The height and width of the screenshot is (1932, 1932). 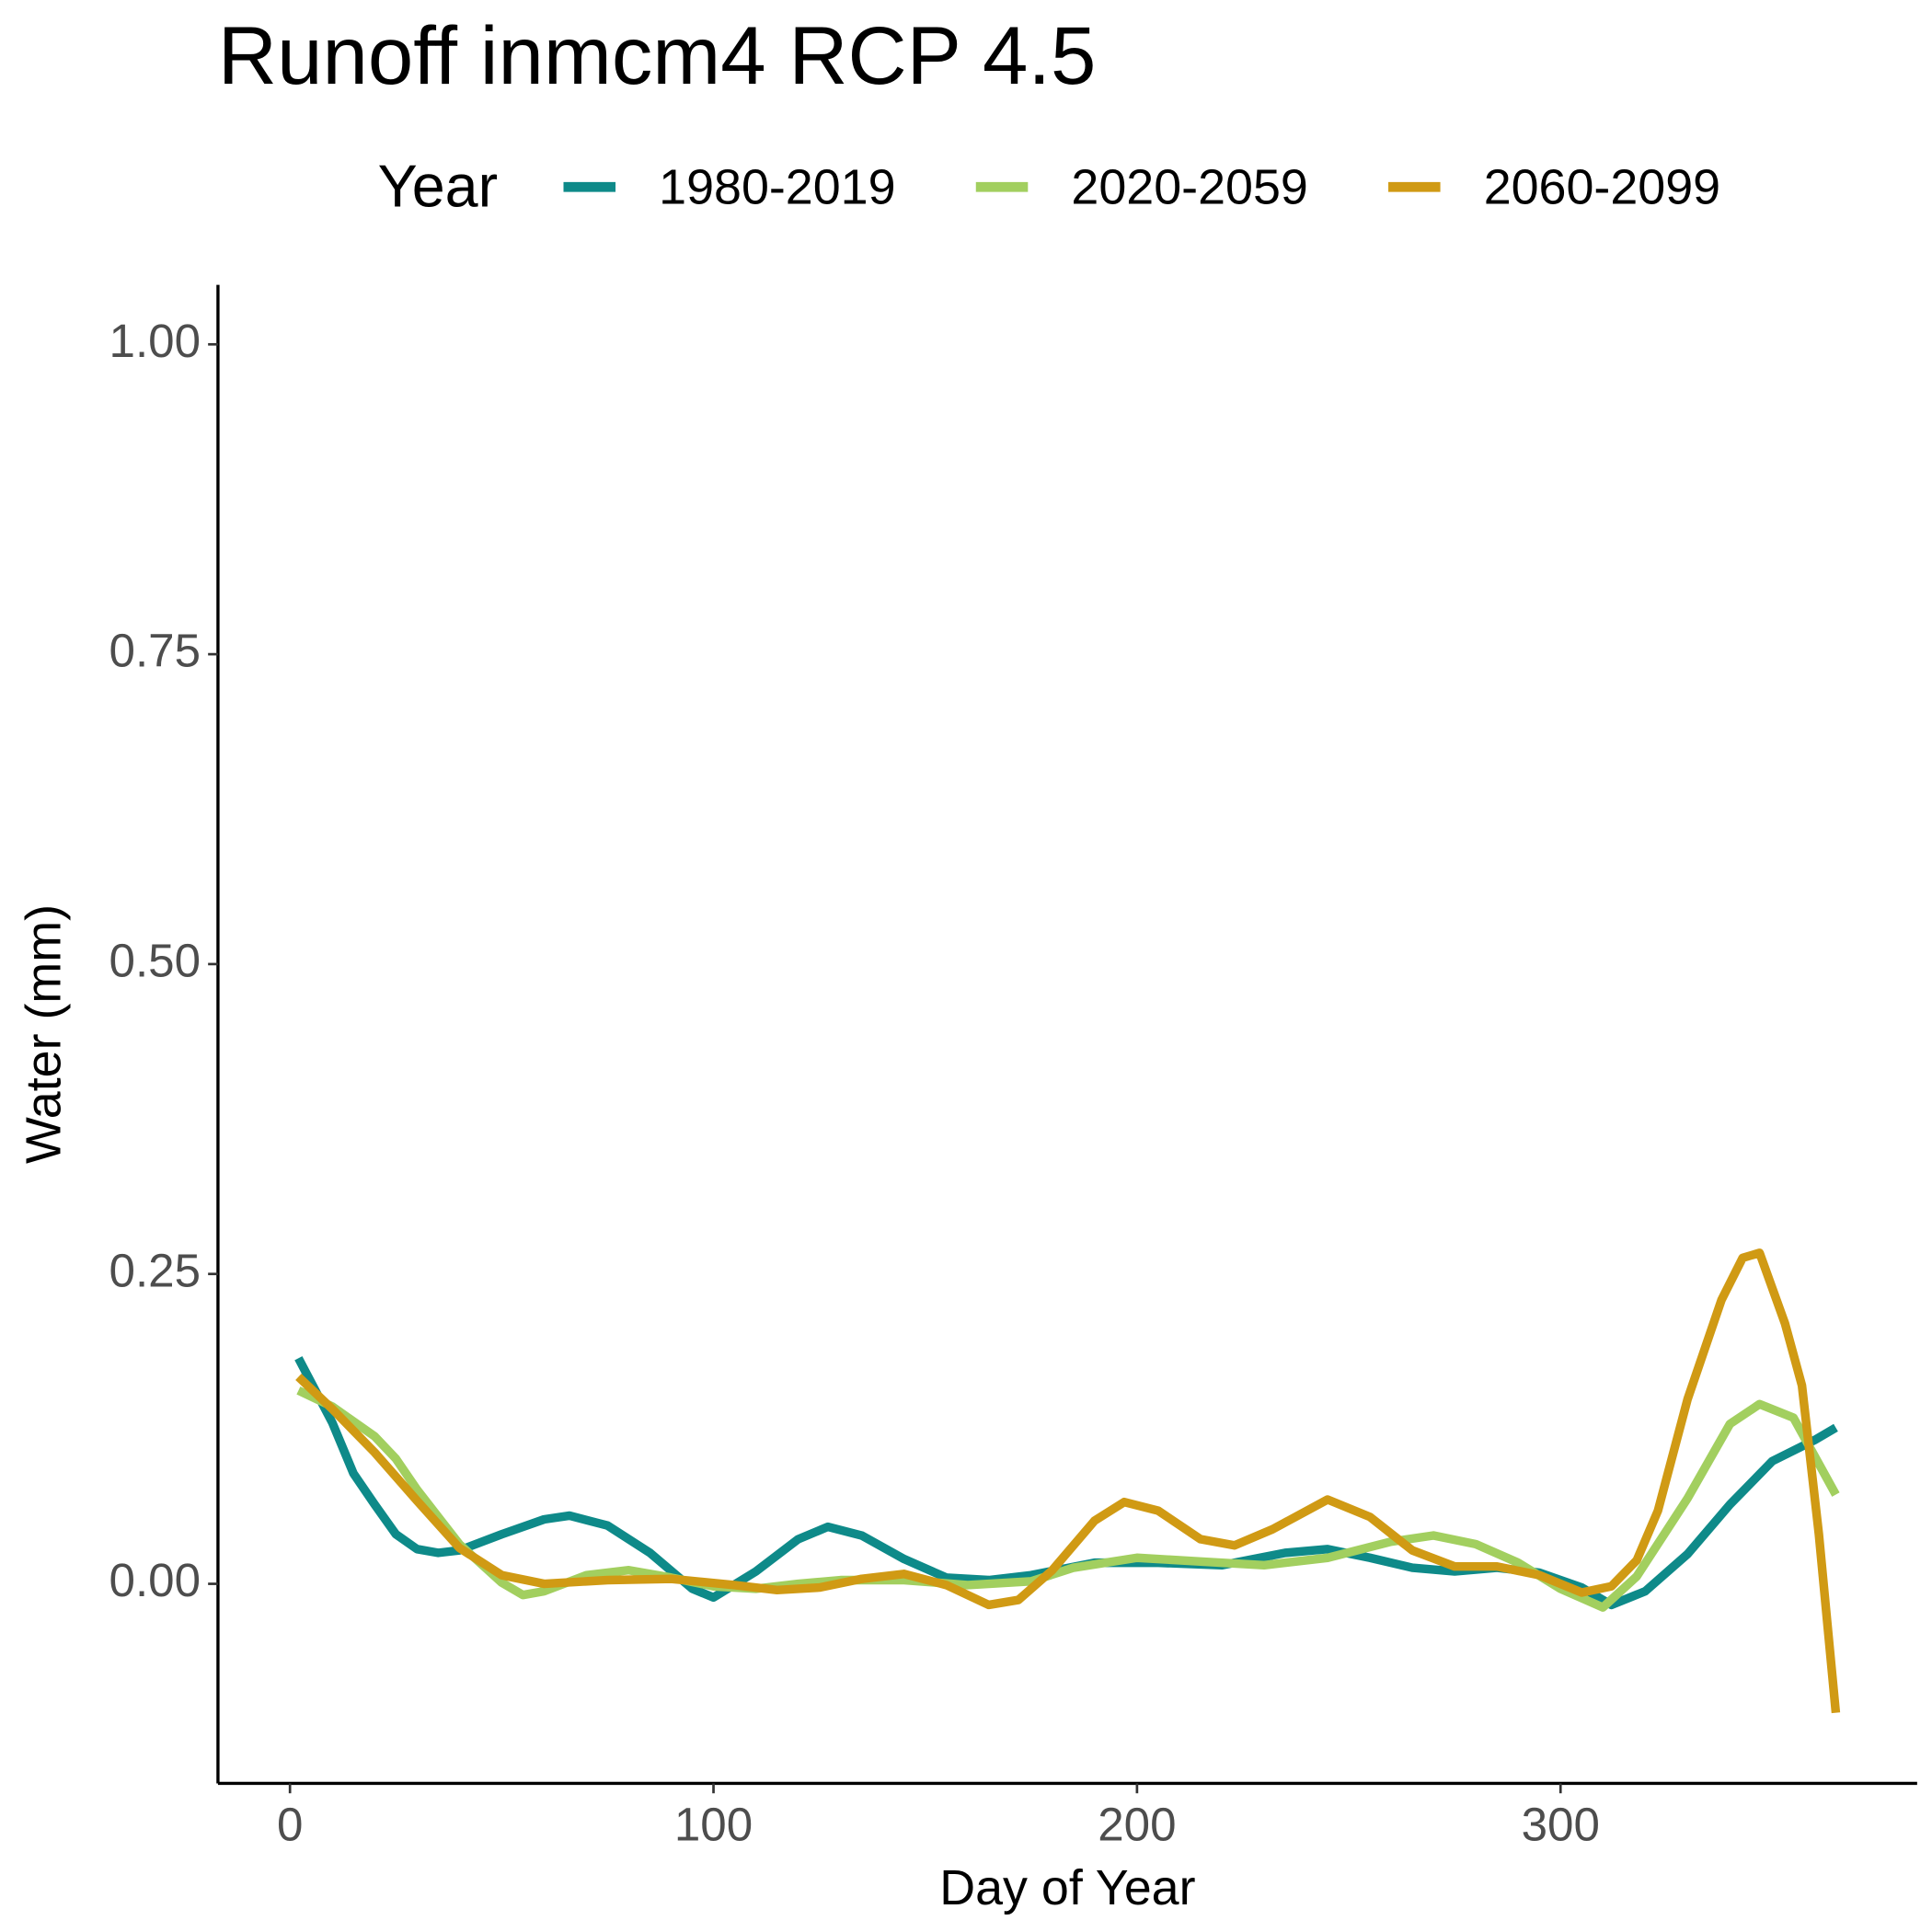 What do you see at coordinates (1067, 1887) in the screenshot?
I see `x-axis-label: Day of Year` at bounding box center [1067, 1887].